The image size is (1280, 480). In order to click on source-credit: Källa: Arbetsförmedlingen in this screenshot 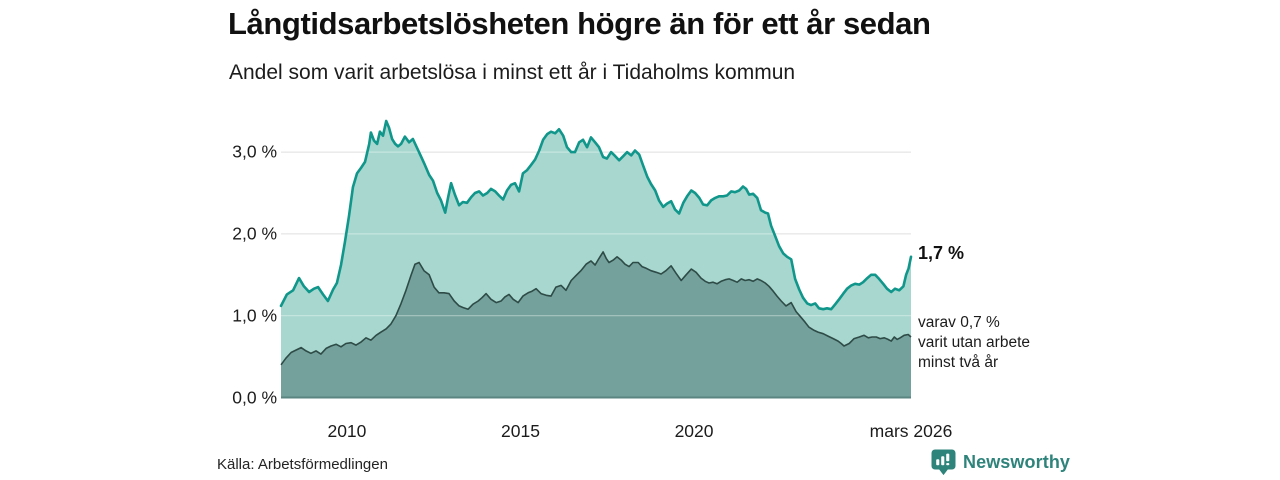, I will do `click(302, 464)`.